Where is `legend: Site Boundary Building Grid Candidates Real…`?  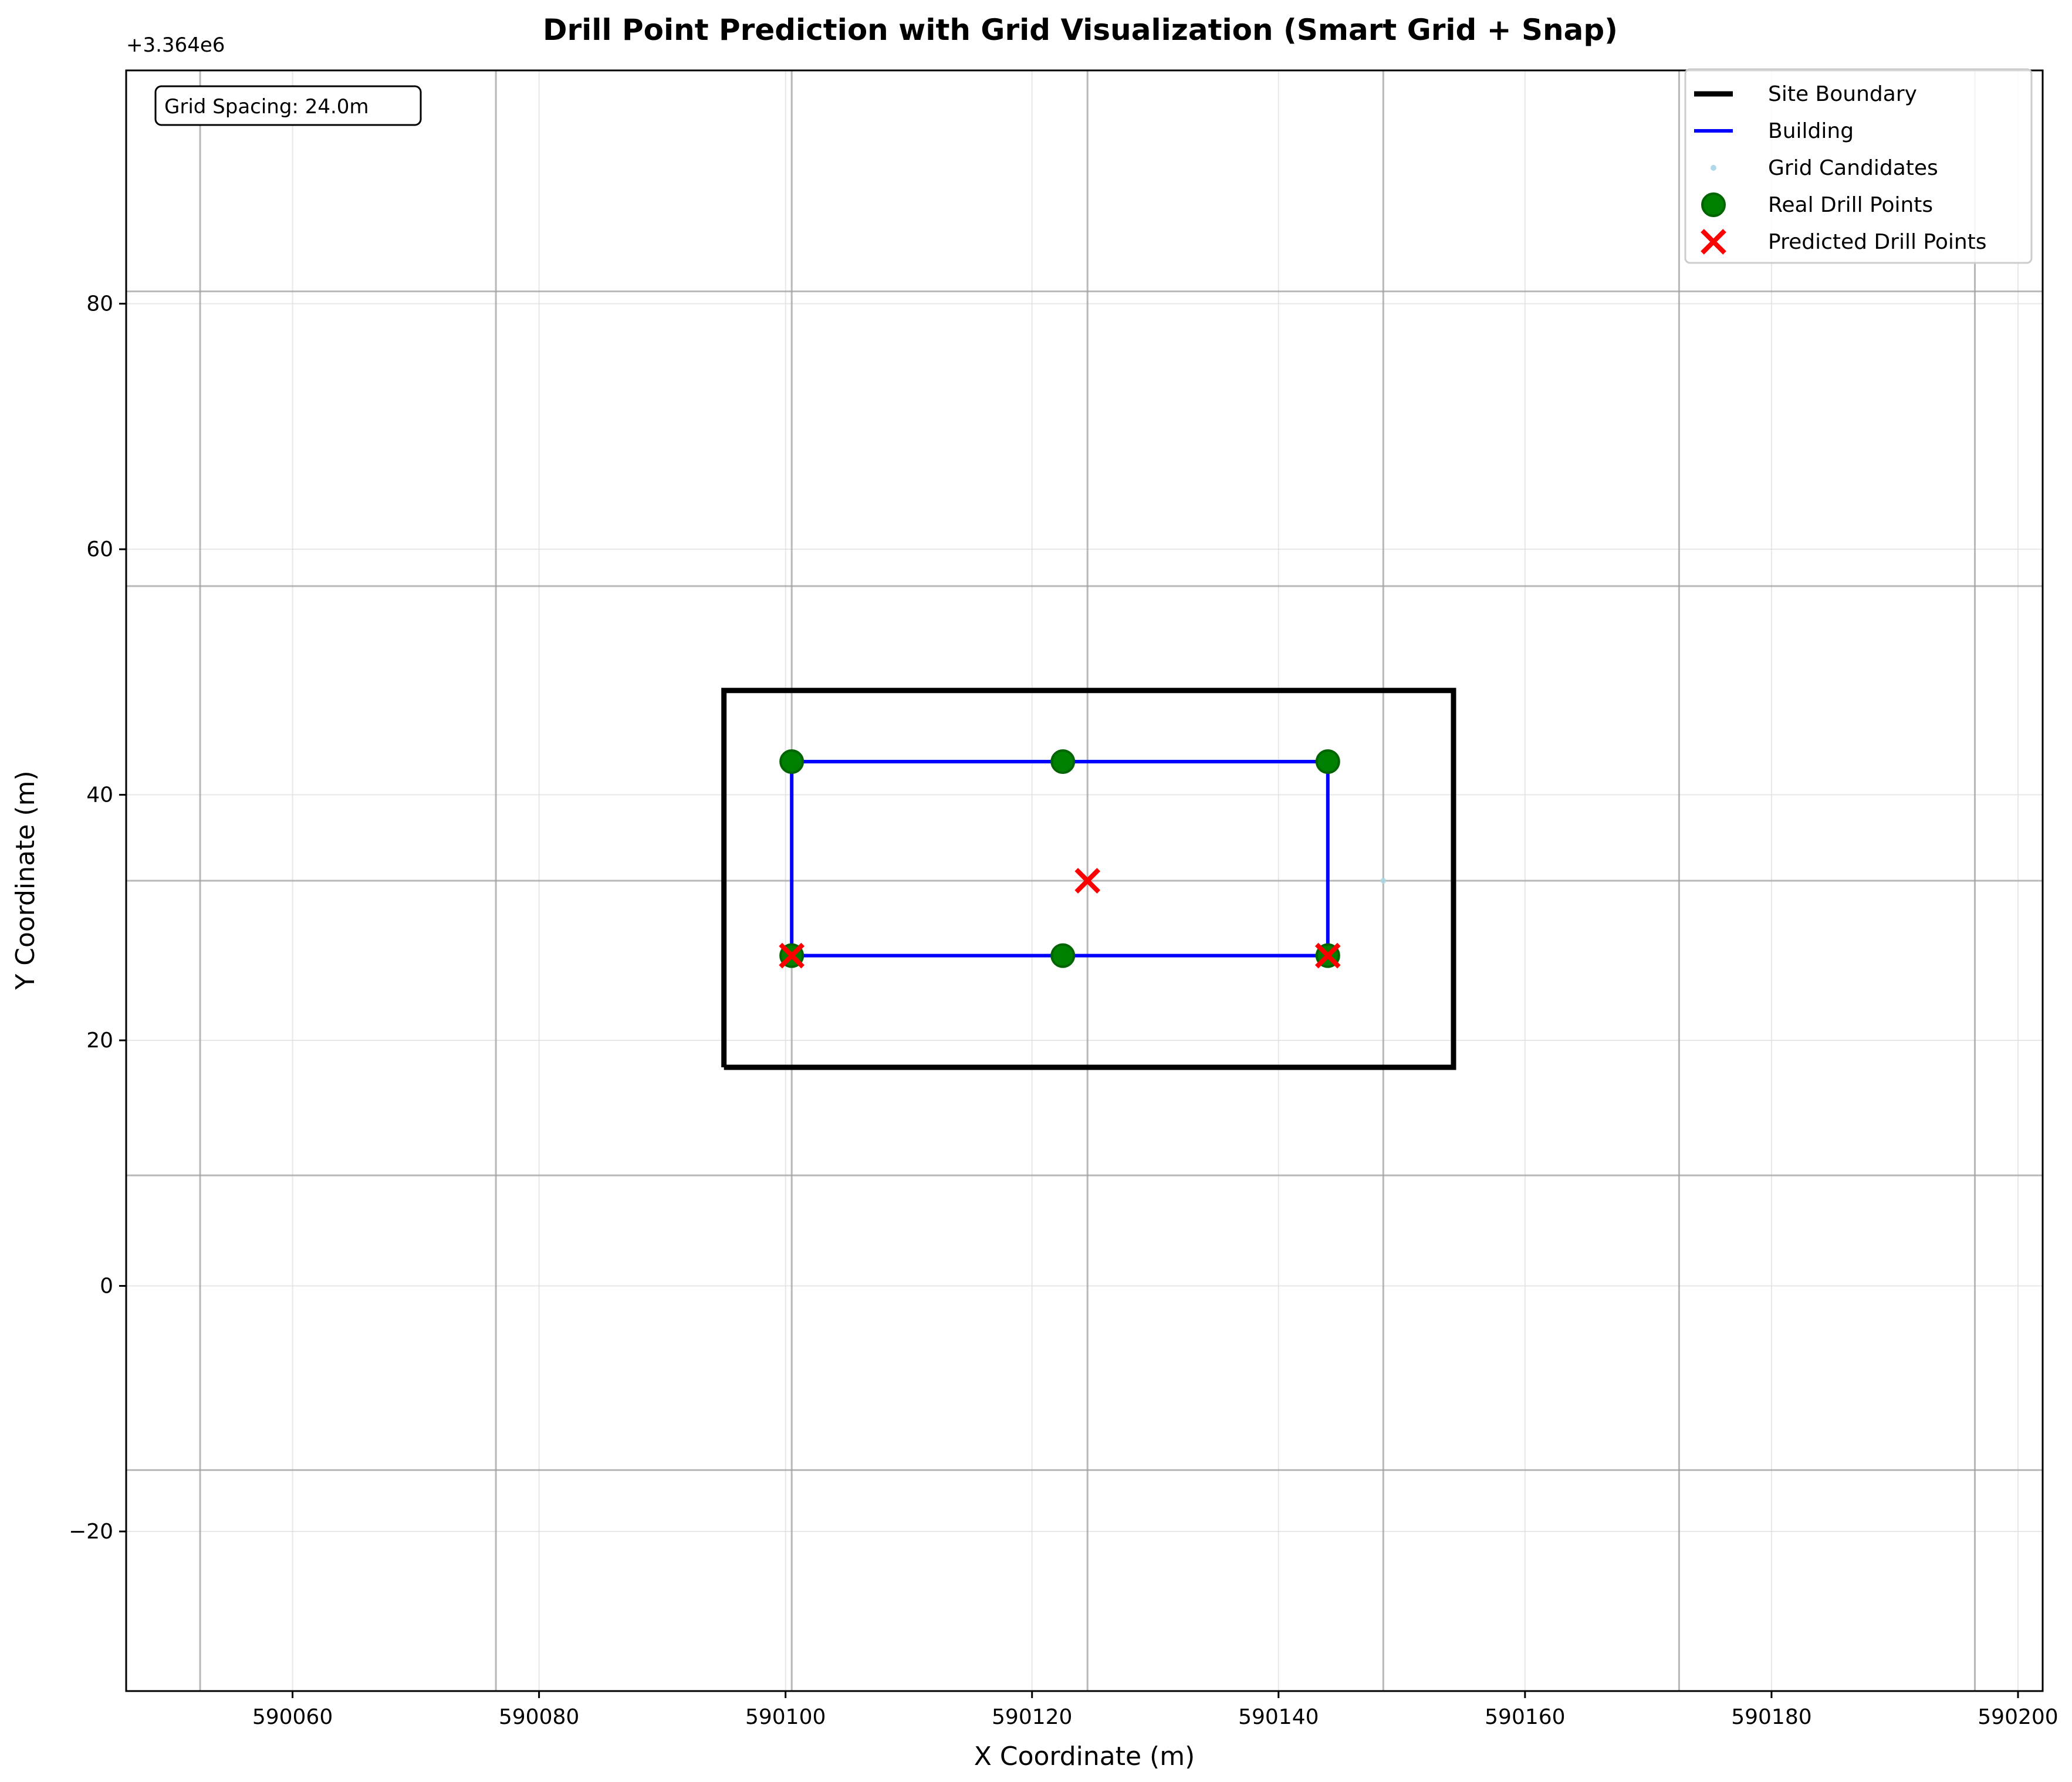
legend: Site Boundary Building Grid Candidates Real… is located at coordinates (1858, 166).